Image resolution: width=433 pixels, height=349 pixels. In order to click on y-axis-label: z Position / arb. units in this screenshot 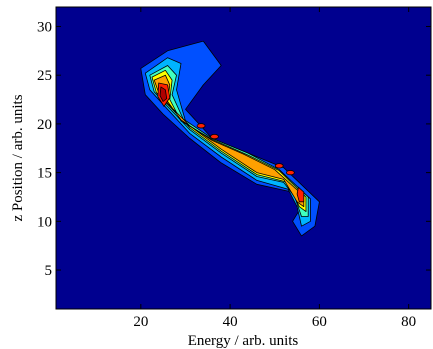, I will do `click(18, 157)`.